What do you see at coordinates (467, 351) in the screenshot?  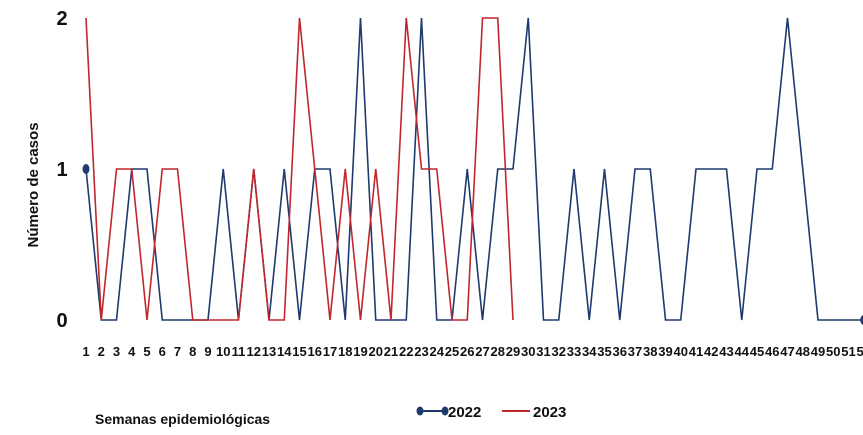 I see `x-tick-label: 26` at bounding box center [467, 351].